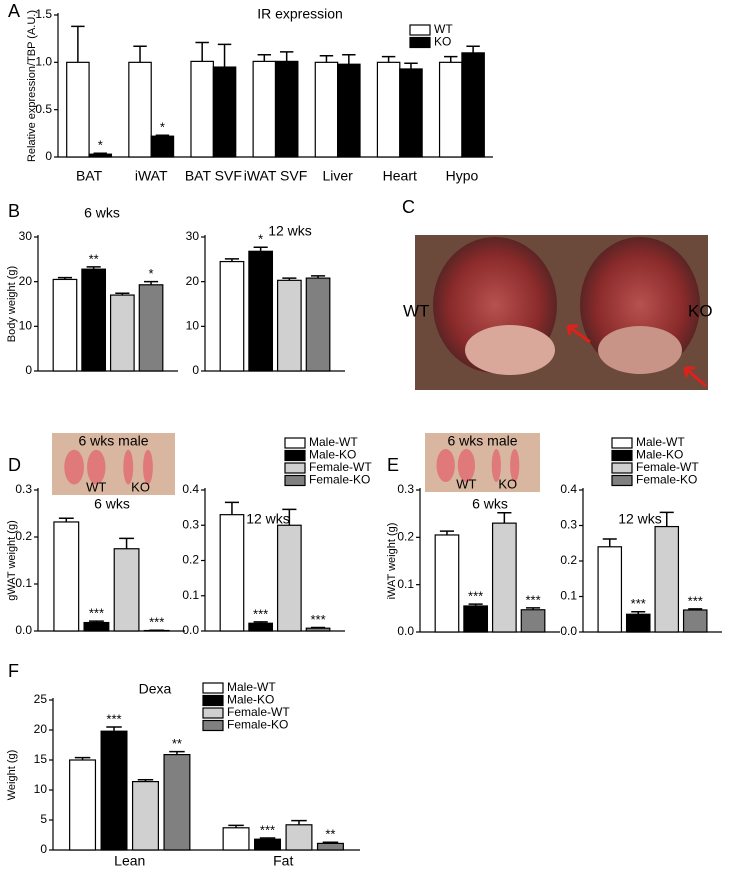 Image resolution: width=731 pixels, height=873 pixels. What do you see at coordinates (507, 483) in the screenshot?
I see `inset-label: KO` at bounding box center [507, 483].